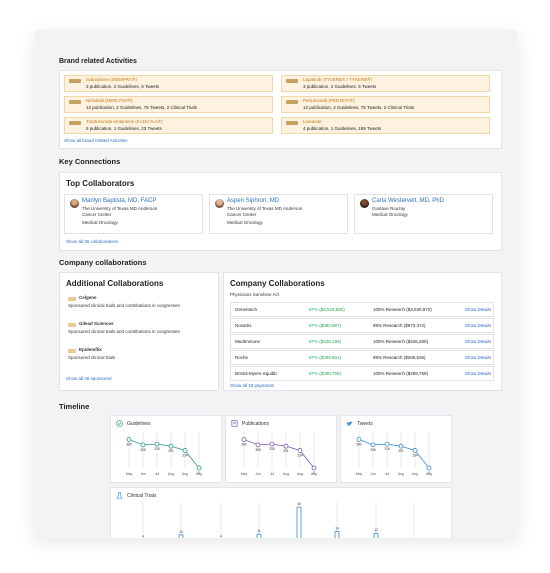 Image resolution: width=550 pixels, height=573 pixels. I want to click on brand-meta: 5 publication, 1 Guidelines, 23 Tweets, so click(124, 128).